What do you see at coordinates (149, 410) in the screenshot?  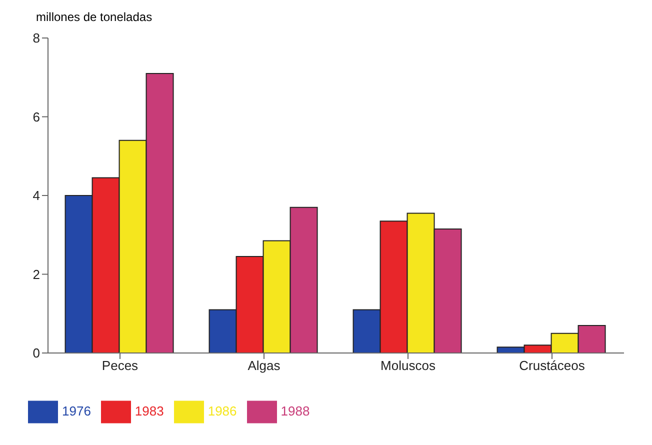 I see `legend-label: 1983` at bounding box center [149, 410].